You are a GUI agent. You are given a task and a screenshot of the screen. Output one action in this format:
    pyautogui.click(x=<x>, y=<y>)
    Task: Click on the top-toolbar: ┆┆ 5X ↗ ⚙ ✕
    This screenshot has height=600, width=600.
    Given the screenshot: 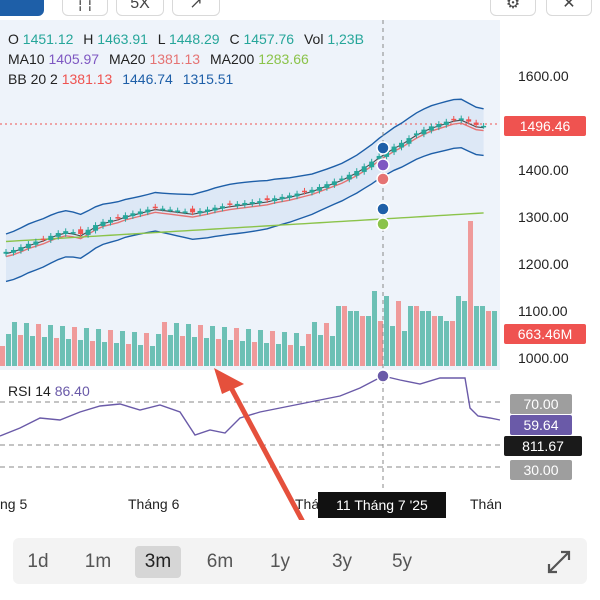 What is the action you would take?
    pyautogui.click(x=300, y=10)
    